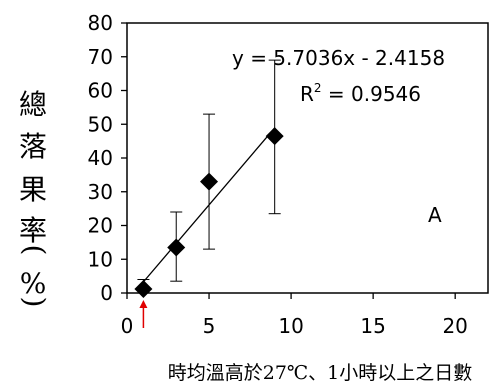 The image size is (502, 390). Describe the element at coordinates (372, 326) in the screenshot. I see `x-tick-label: 15` at that location.